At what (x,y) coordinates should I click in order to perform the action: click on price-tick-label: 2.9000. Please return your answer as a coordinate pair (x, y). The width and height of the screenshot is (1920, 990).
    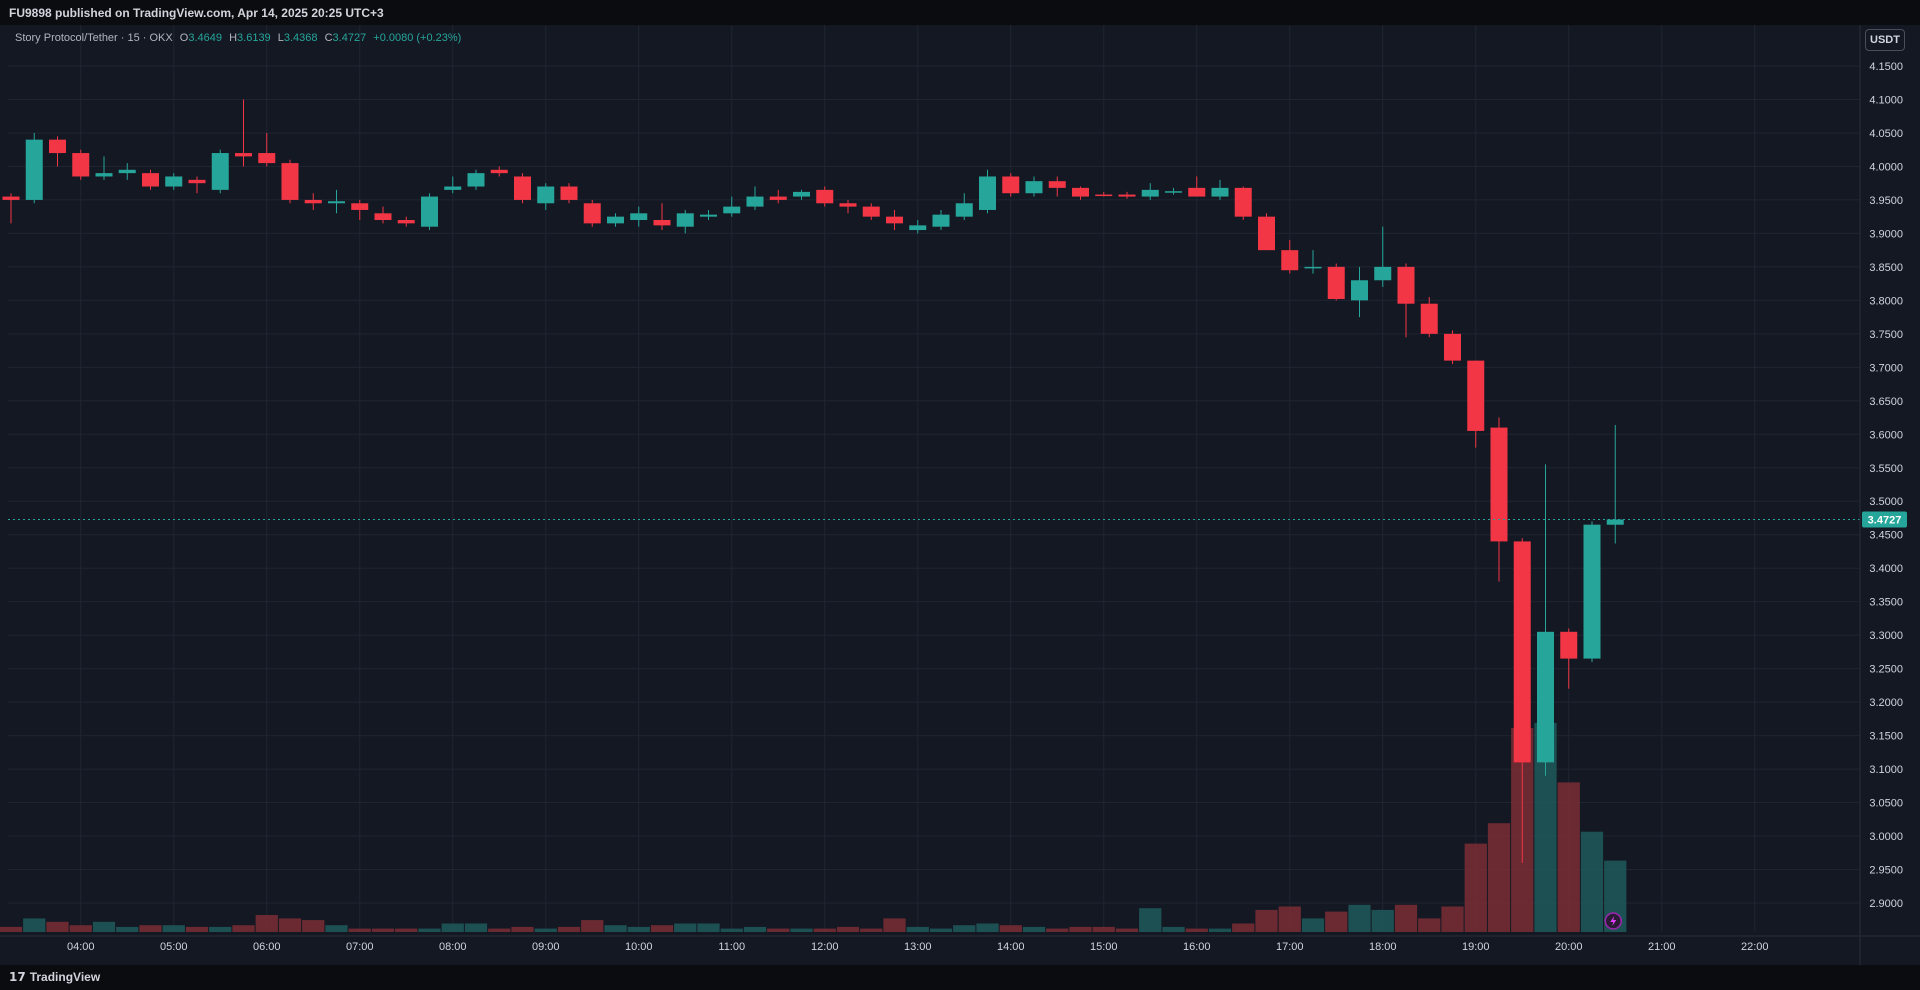
    Looking at the image, I should click on (1886, 904).